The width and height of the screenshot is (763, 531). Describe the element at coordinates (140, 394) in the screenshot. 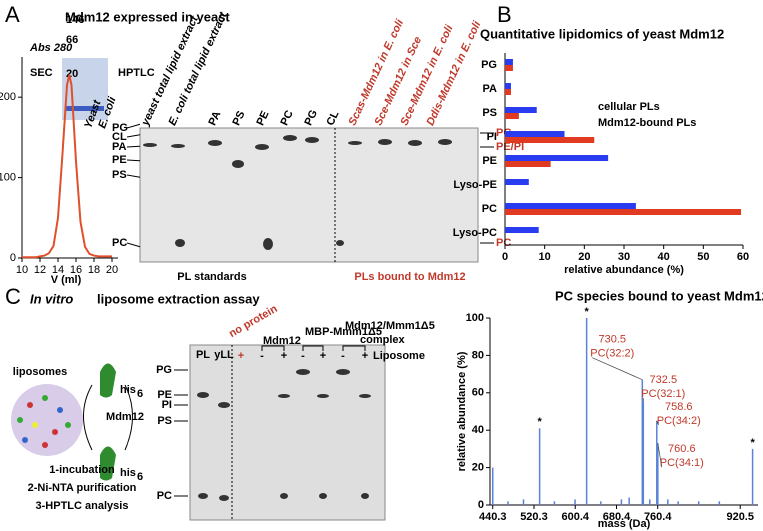

I see `tag-sub: 6` at that location.